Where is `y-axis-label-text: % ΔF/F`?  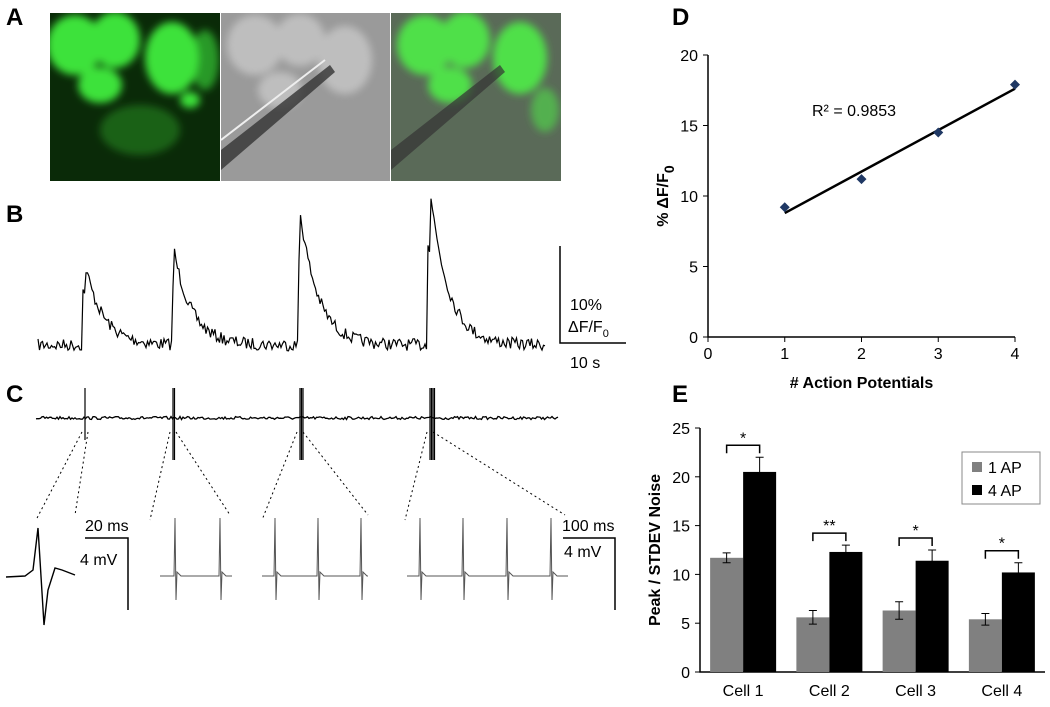
y-axis-label-text: % ΔF/F is located at coordinates (663, 200).